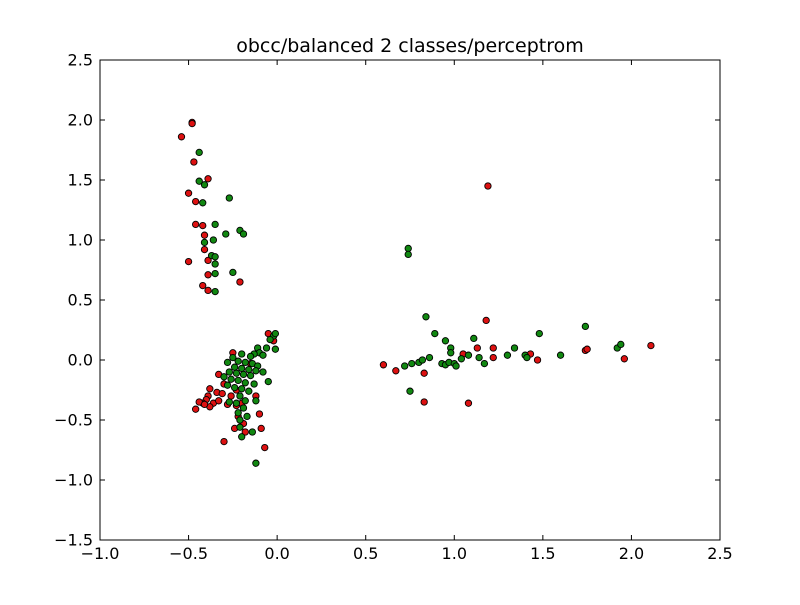 The image size is (800, 605). I want to click on y-tick-label: 2.5, so click(80, 60).